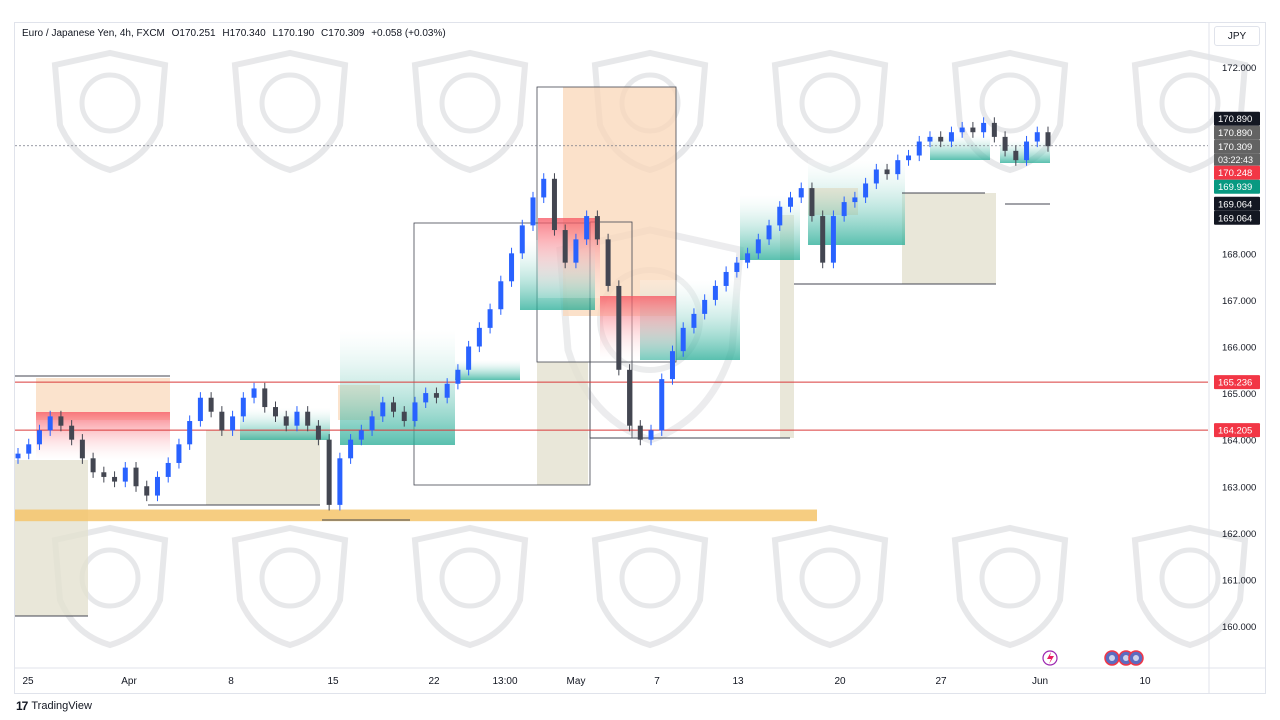 The width and height of the screenshot is (1280, 720). What do you see at coordinates (93, 33) in the screenshot?
I see `symbol-title: Euro / Japanese Yen, 4h, FXCM` at bounding box center [93, 33].